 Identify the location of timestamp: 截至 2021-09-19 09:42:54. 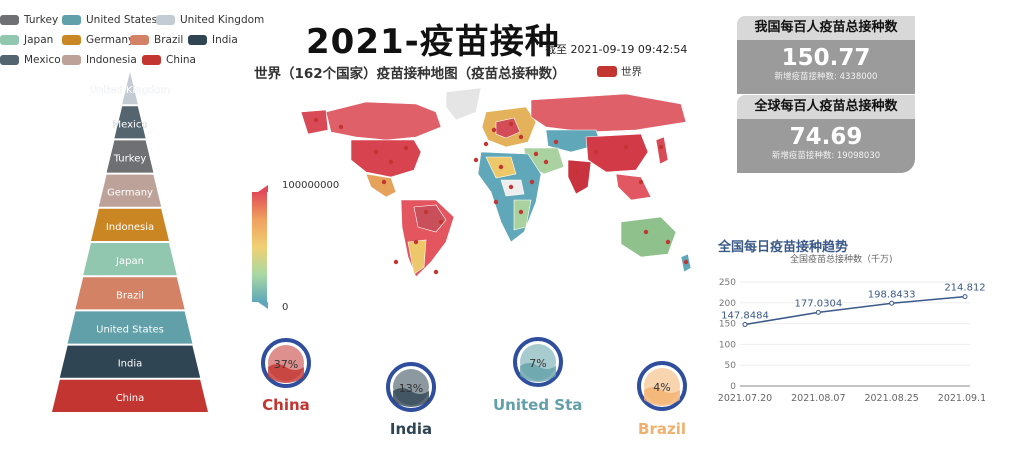
(616, 49).